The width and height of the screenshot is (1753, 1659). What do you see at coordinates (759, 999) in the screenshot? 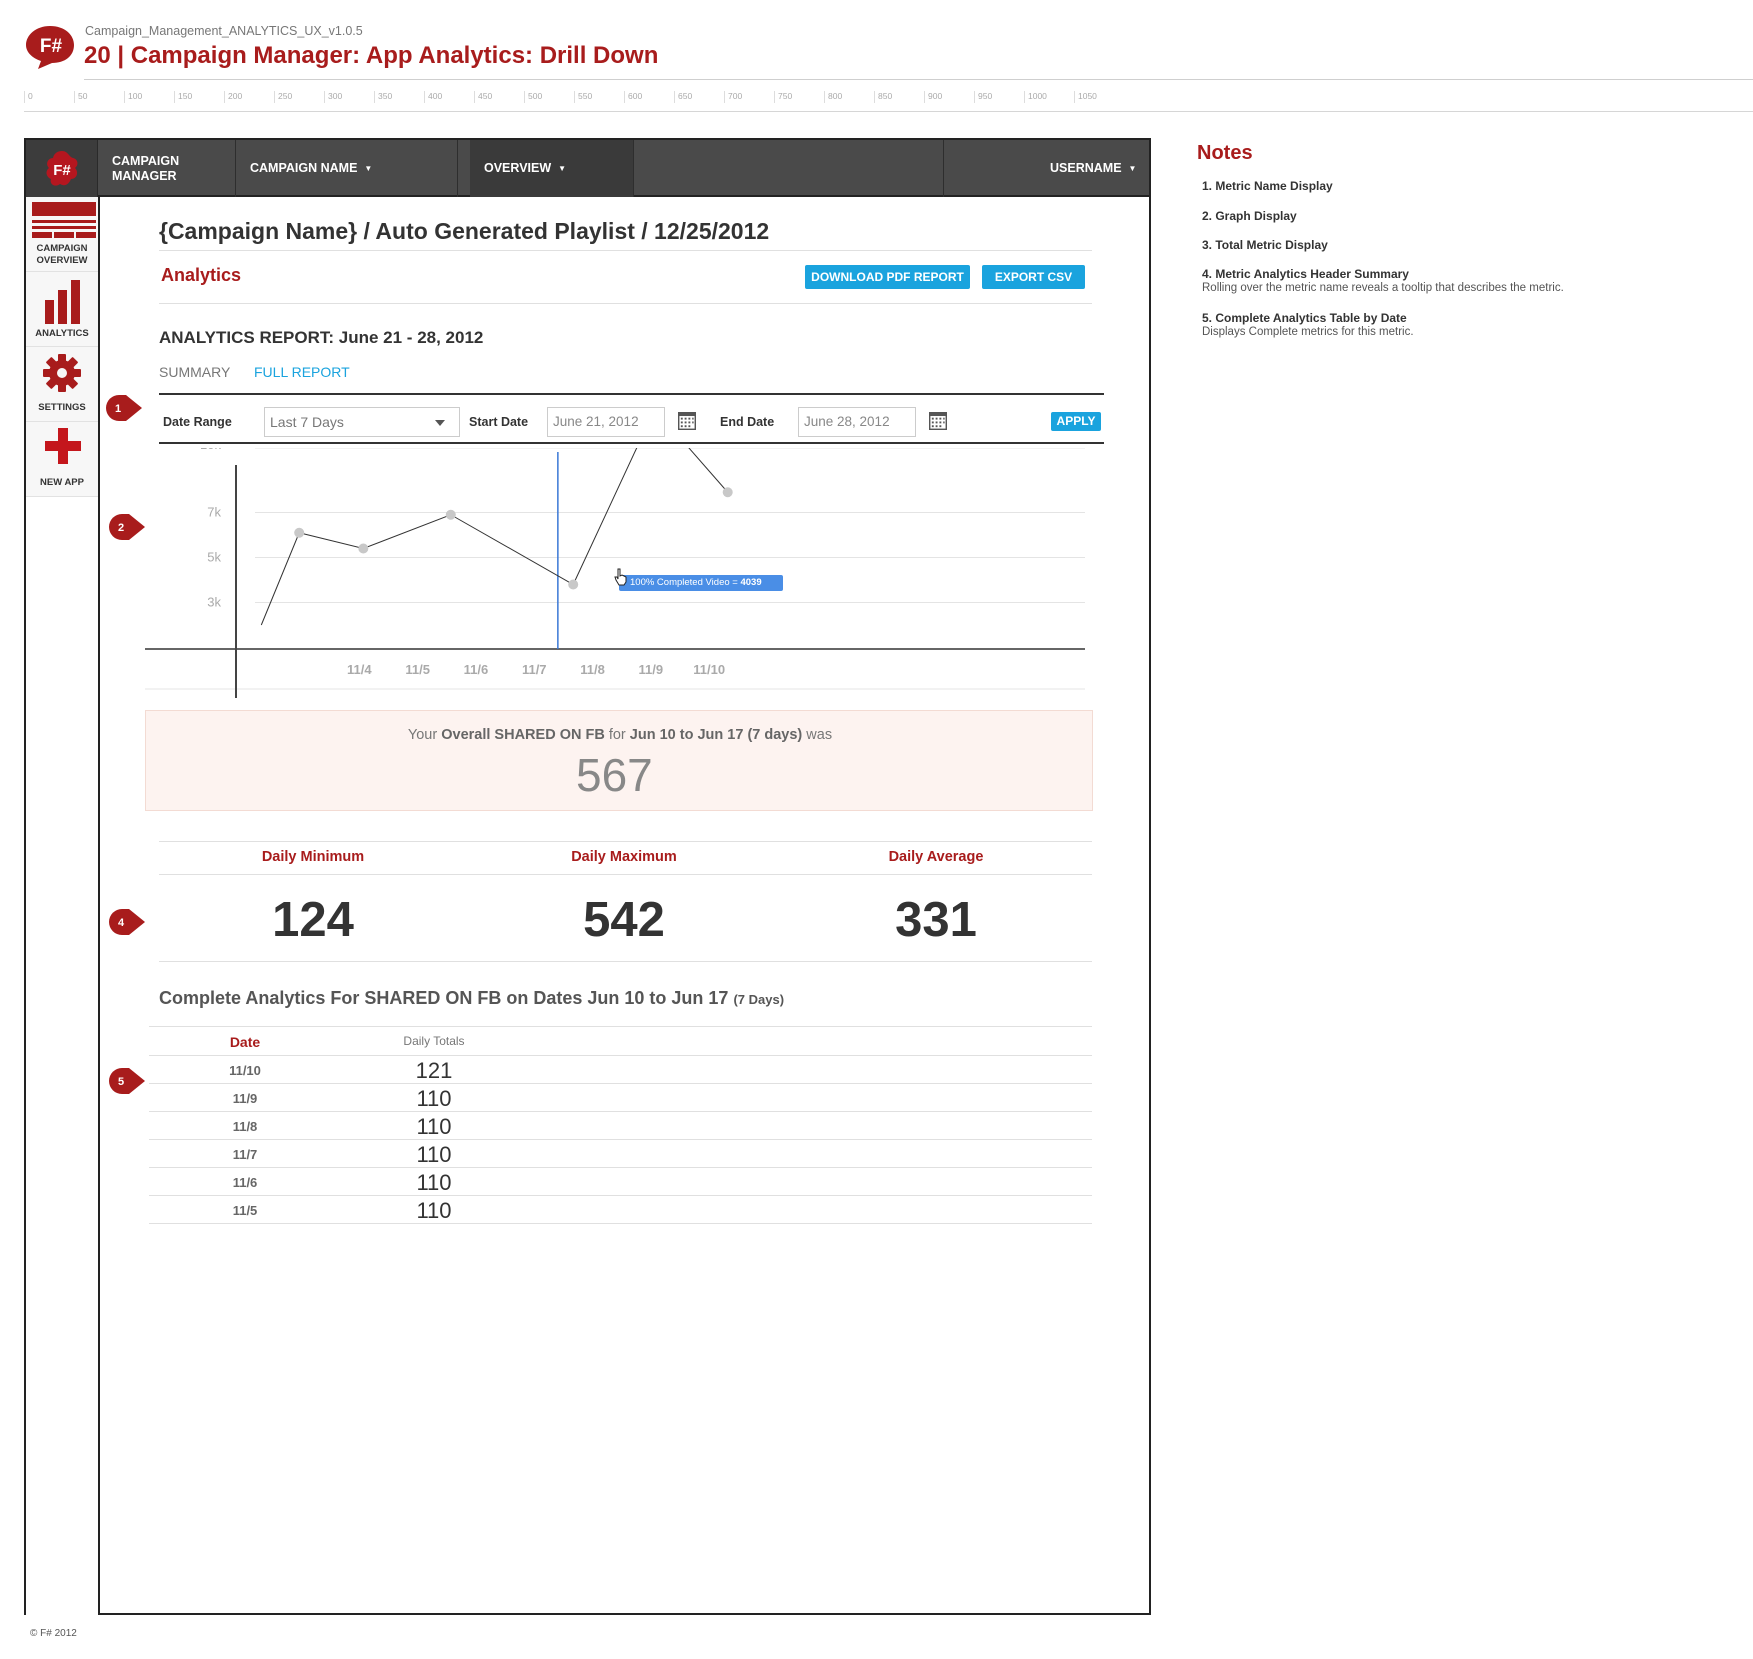
I see `table-title-days: (7 Days)` at bounding box center [759, 999].